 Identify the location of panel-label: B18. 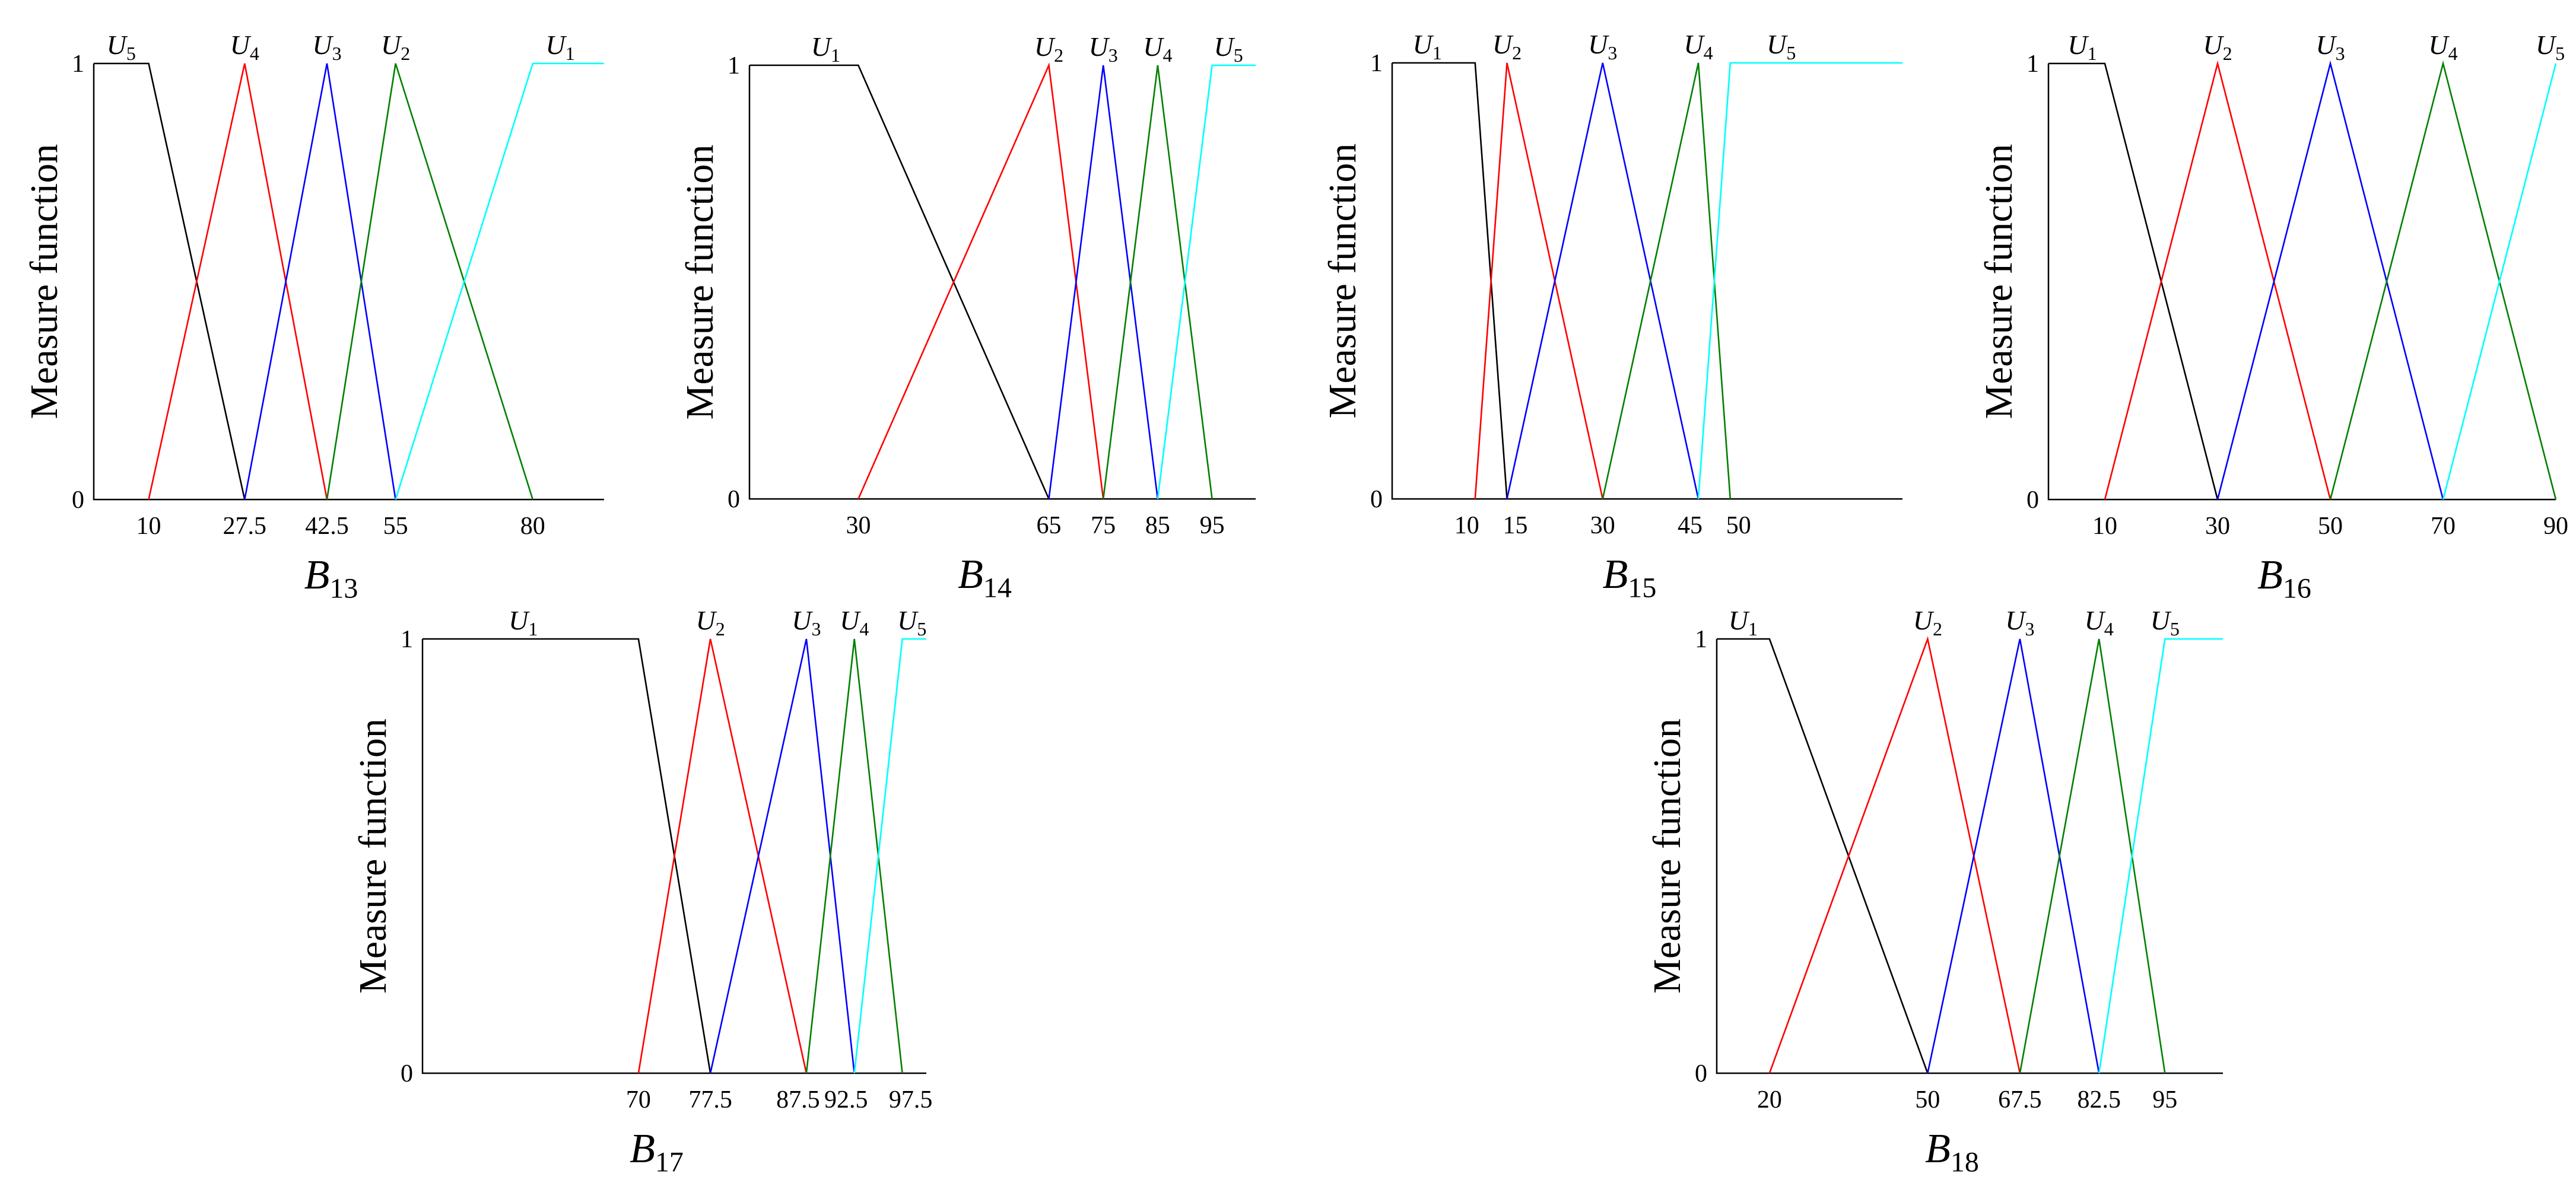
(1952, 1152).